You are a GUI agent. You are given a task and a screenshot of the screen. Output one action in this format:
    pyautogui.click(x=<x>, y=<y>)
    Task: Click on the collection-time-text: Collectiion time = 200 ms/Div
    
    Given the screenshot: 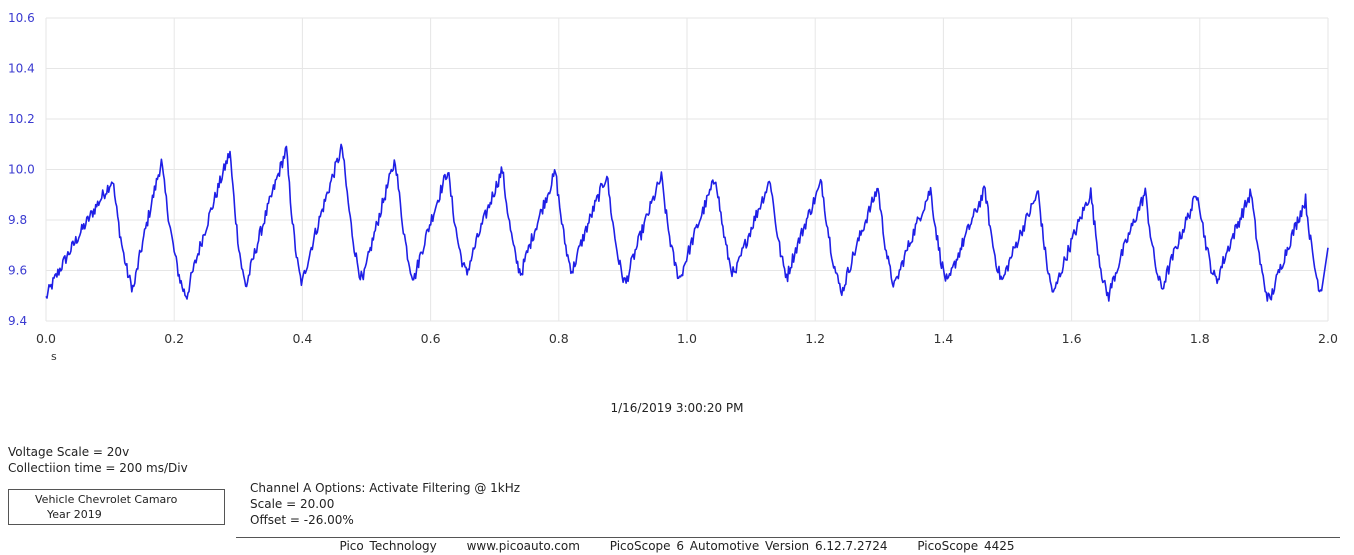 What is the action you would take?
    pyautogui.click(x=98, y=468)
    